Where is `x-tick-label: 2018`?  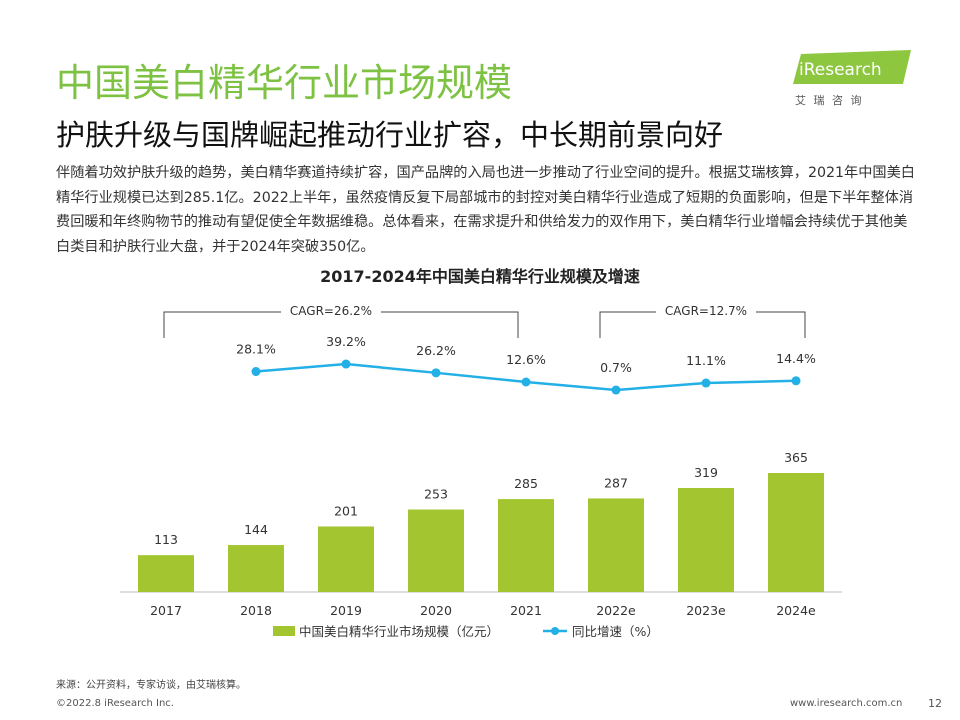 x-tick-label: 2018 is located at coordinates (256, 610).